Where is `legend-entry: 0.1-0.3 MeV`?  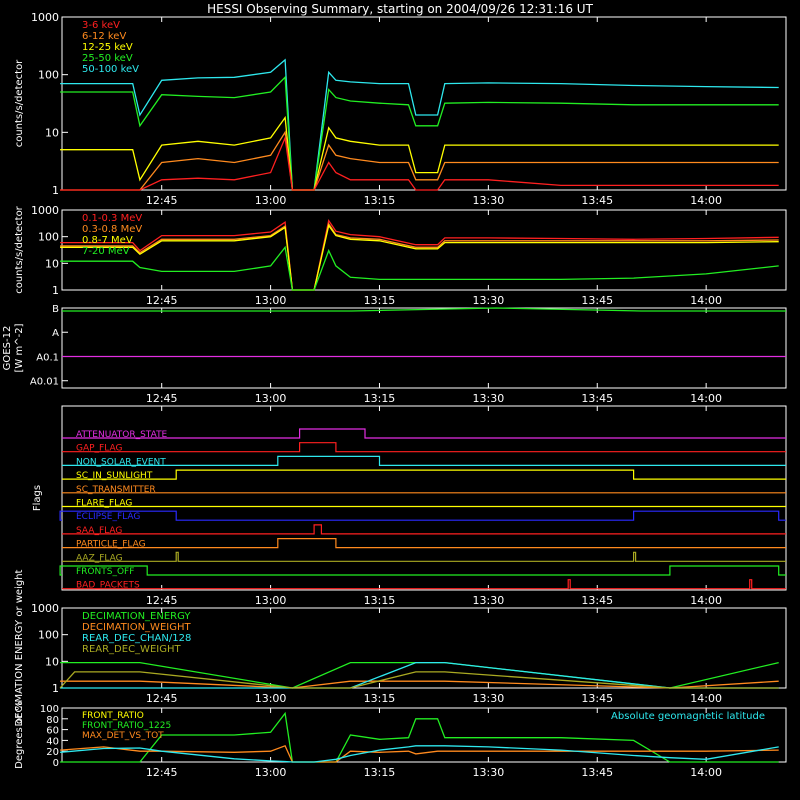 legend-entry: 0.1-0.3 MeV is located at coordinates (112, 218).